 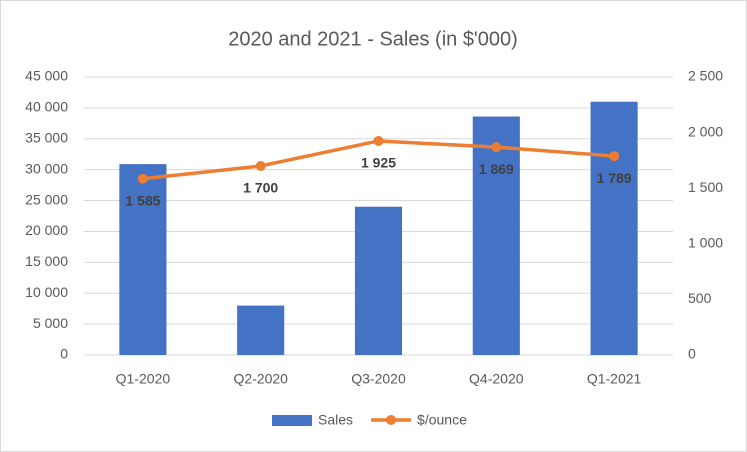 What do you see at coordinates (50, 323) in the screenshot?
I see `y-tick-label: 5 000` at bounding box center [50, 323].